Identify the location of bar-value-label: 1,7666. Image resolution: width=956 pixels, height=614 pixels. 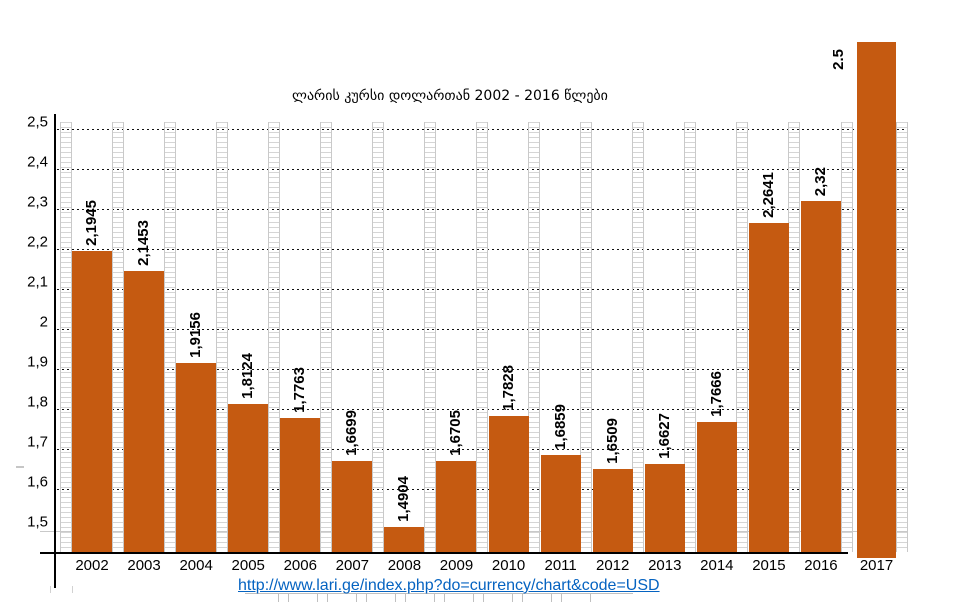
(716, 394).